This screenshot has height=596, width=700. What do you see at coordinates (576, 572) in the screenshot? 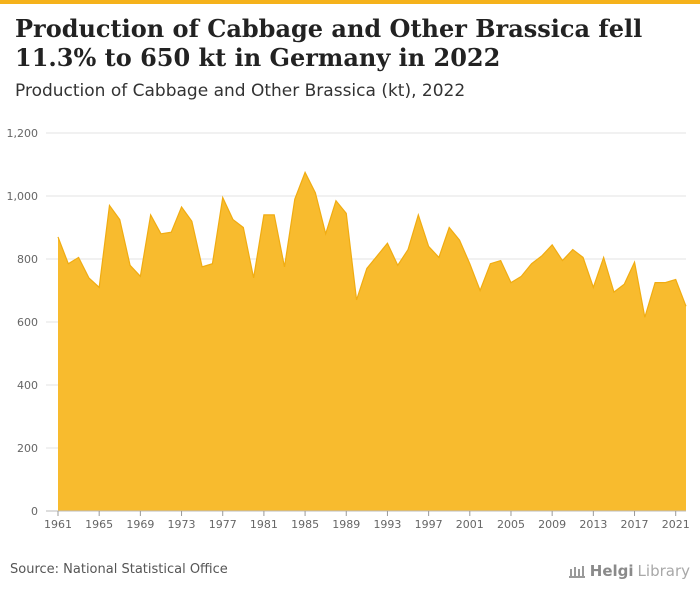
I see `library-building-icon` at bounding box center [576, 572].